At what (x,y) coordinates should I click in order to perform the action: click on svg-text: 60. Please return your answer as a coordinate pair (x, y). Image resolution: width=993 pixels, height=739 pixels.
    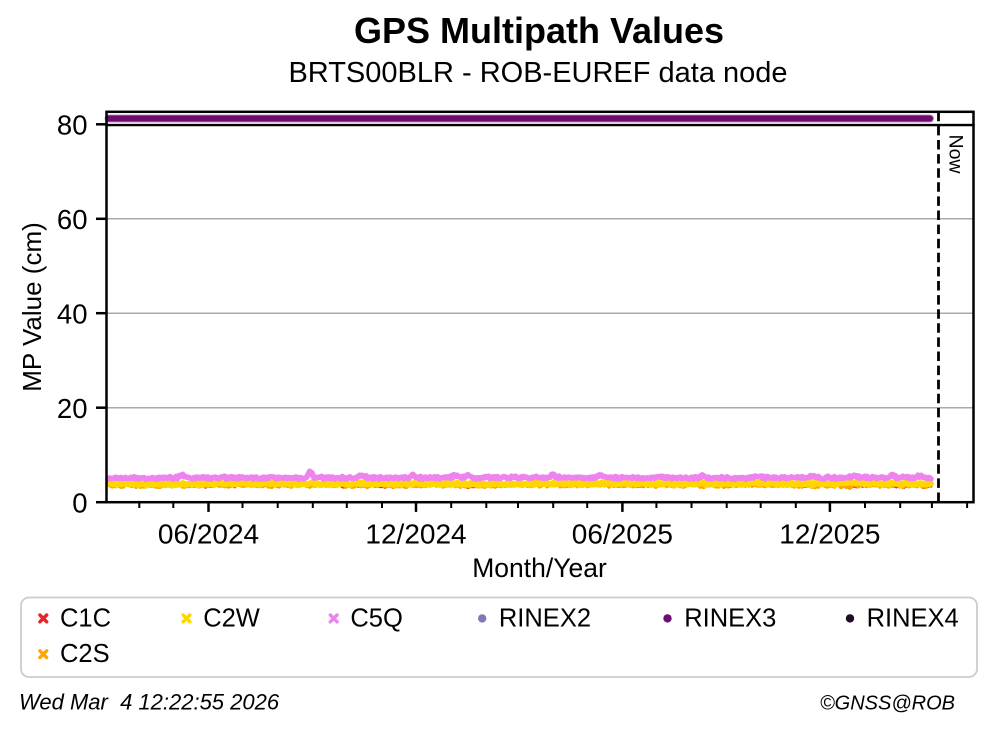
    Looking at the image, I should click on (72, 219).